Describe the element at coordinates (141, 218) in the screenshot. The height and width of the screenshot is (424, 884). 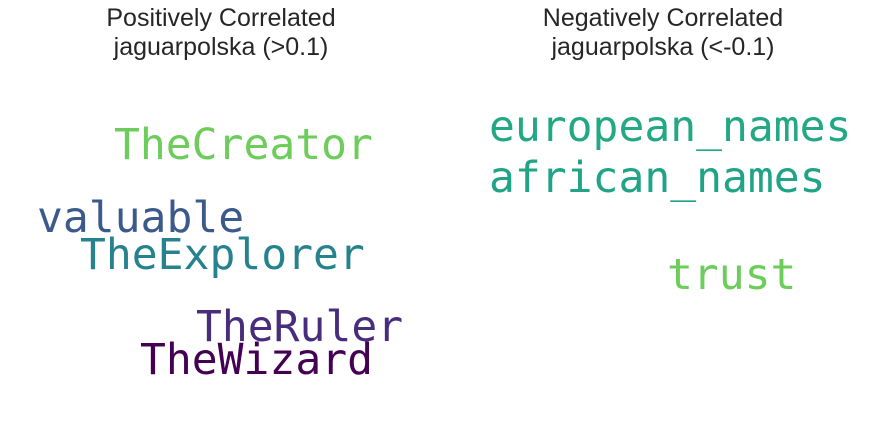
I see `word-valuable: valuable` at that location.